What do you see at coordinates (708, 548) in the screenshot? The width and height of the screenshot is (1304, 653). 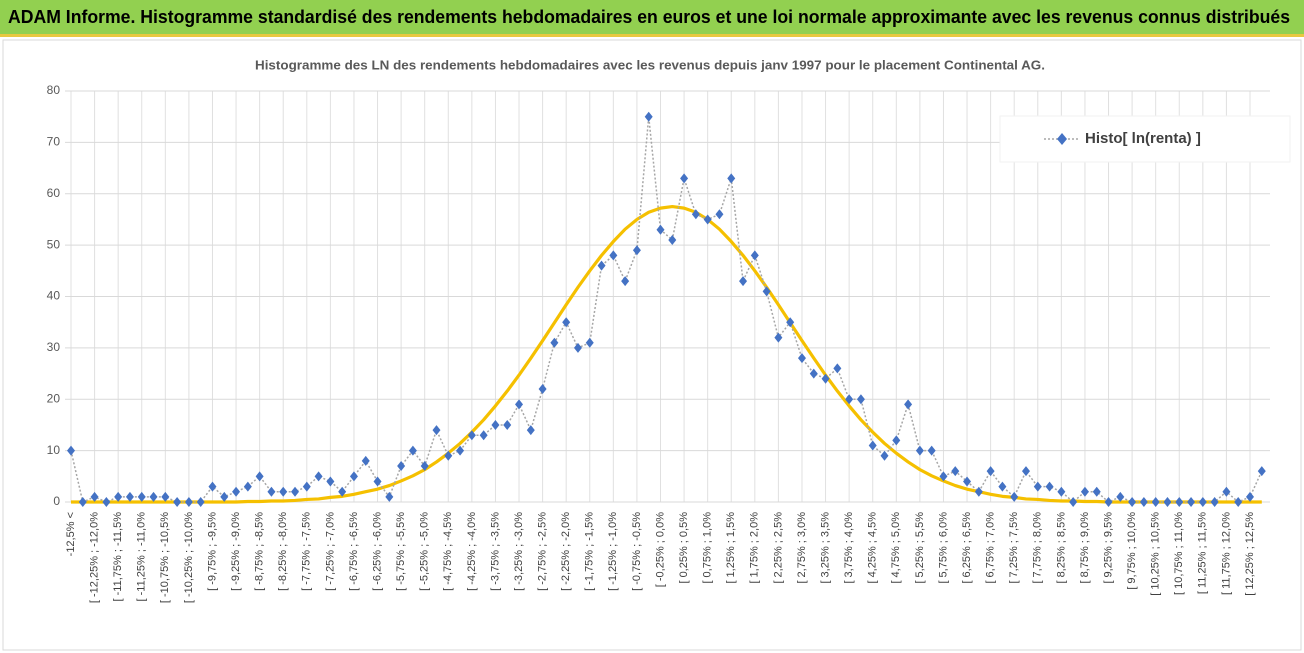 I see `x-tick-label: [ 0,75% ; 1,0%` at bounding box center [708, 548].